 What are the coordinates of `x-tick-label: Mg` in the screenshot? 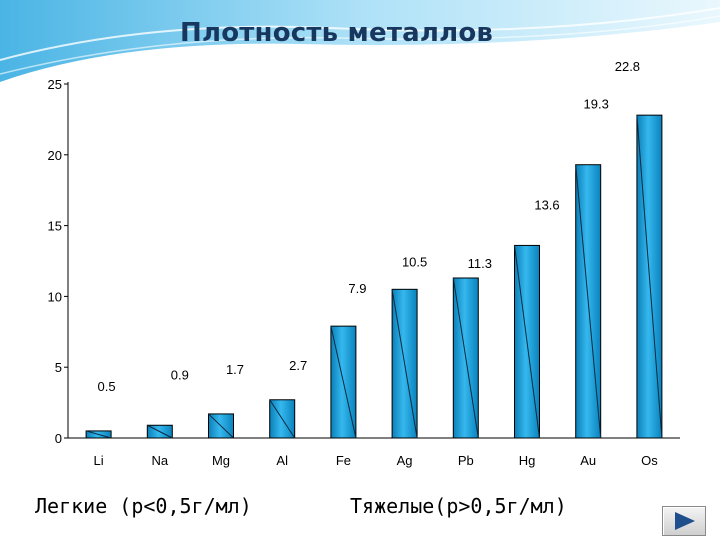 It's located at (221, 460).